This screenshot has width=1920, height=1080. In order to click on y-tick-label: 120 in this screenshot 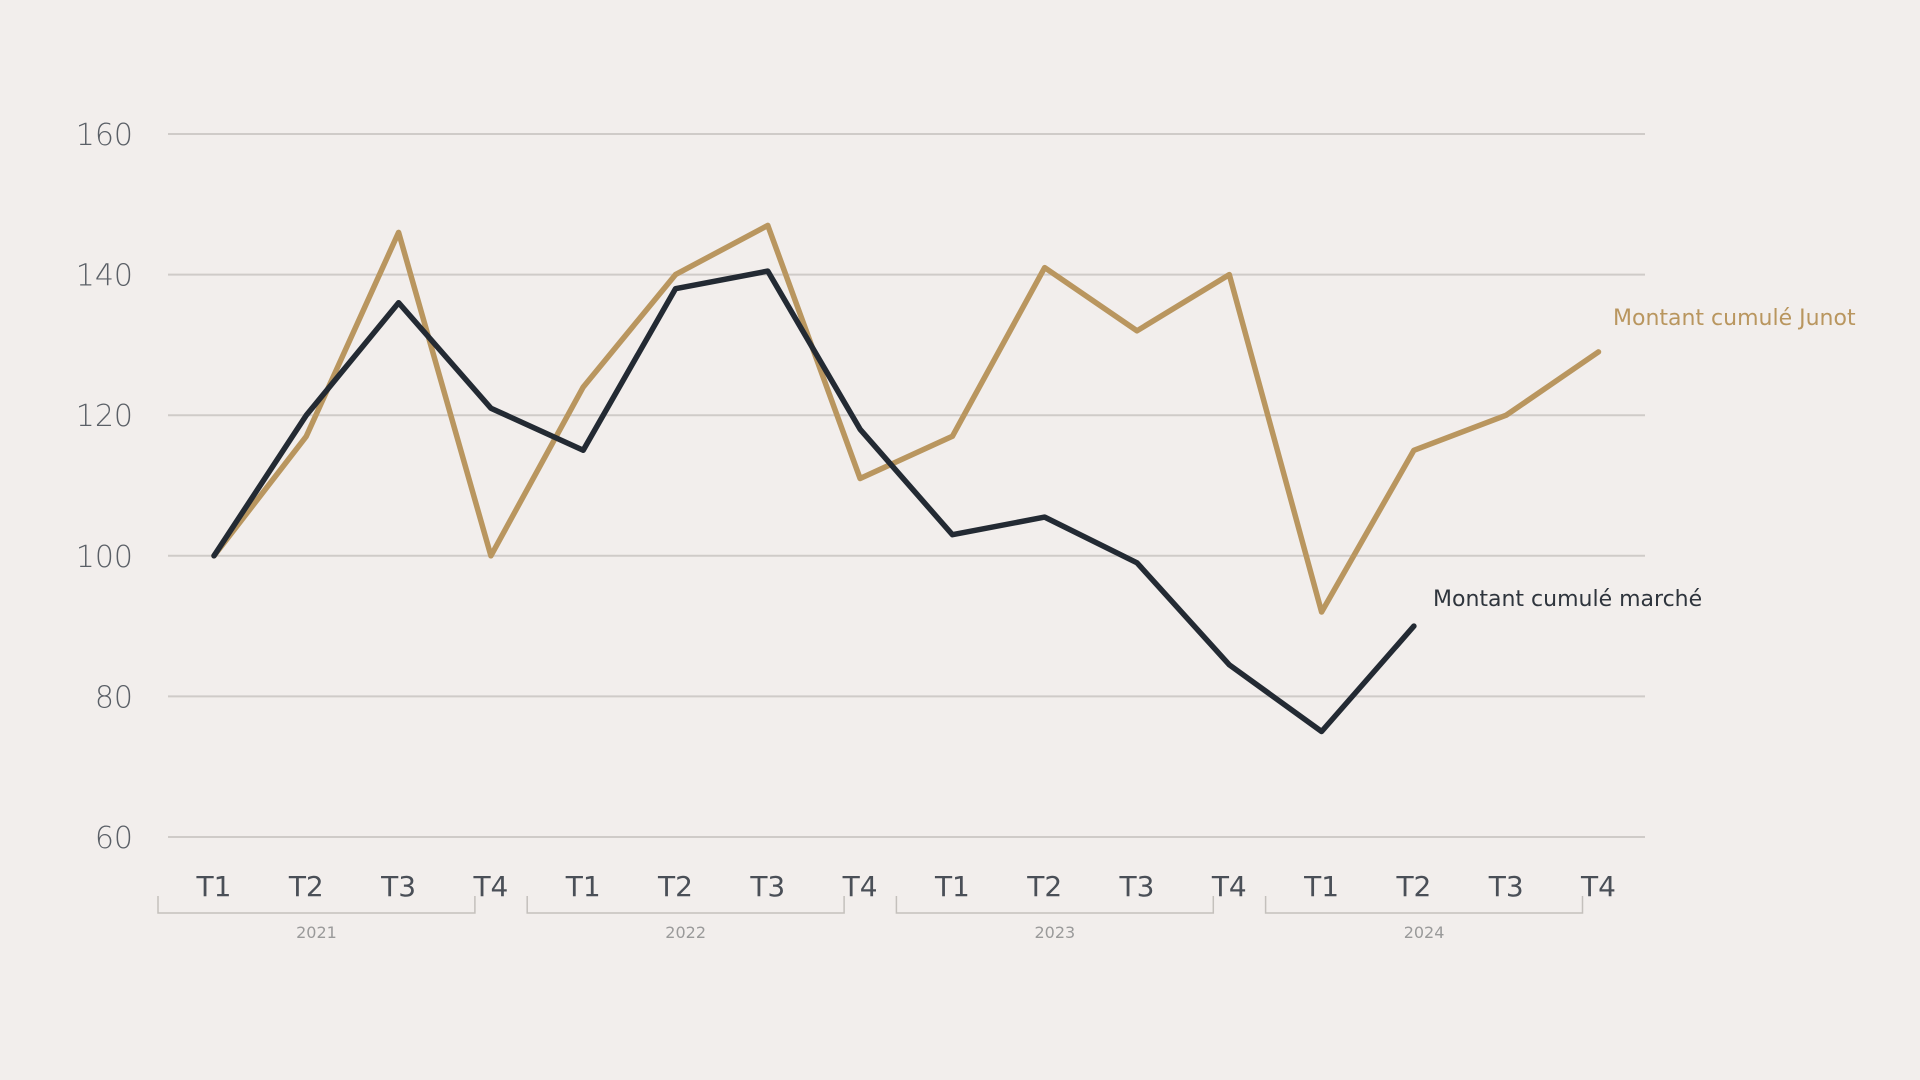, I will do `click(104, 416)`.